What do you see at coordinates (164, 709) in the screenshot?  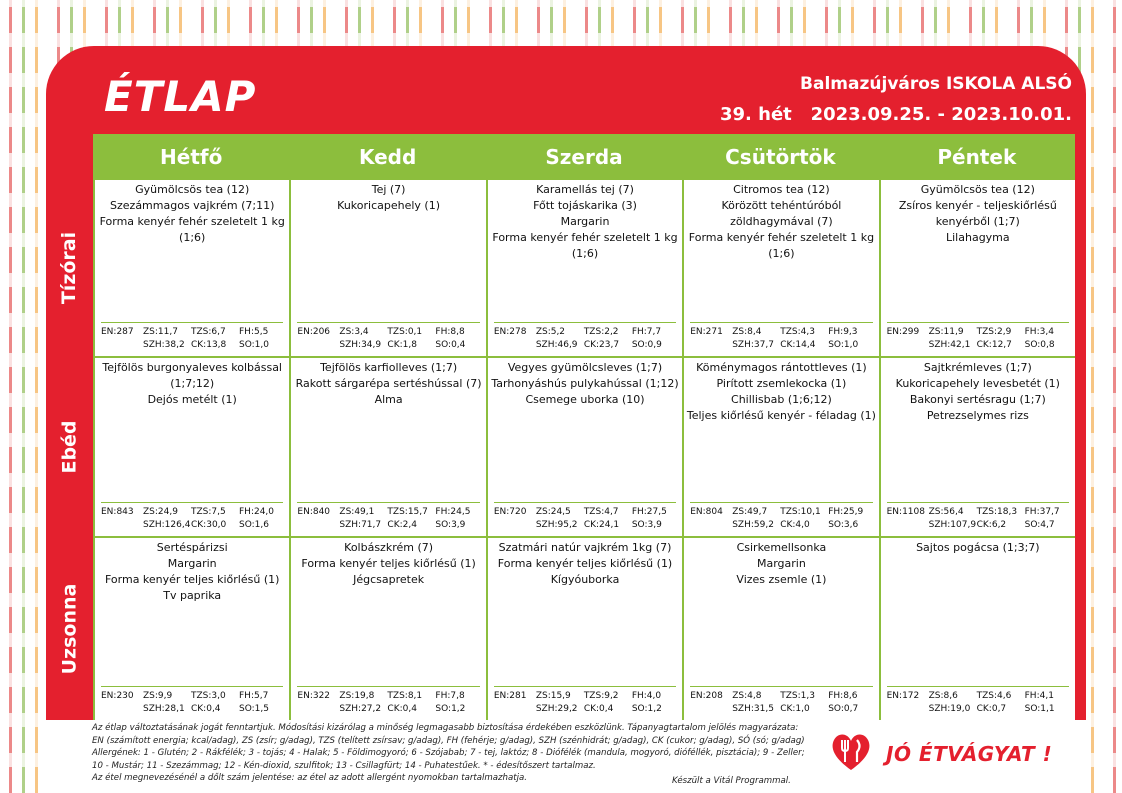 I see `nutrition-value: SZH:28,1` at bounding box center [164, 709].